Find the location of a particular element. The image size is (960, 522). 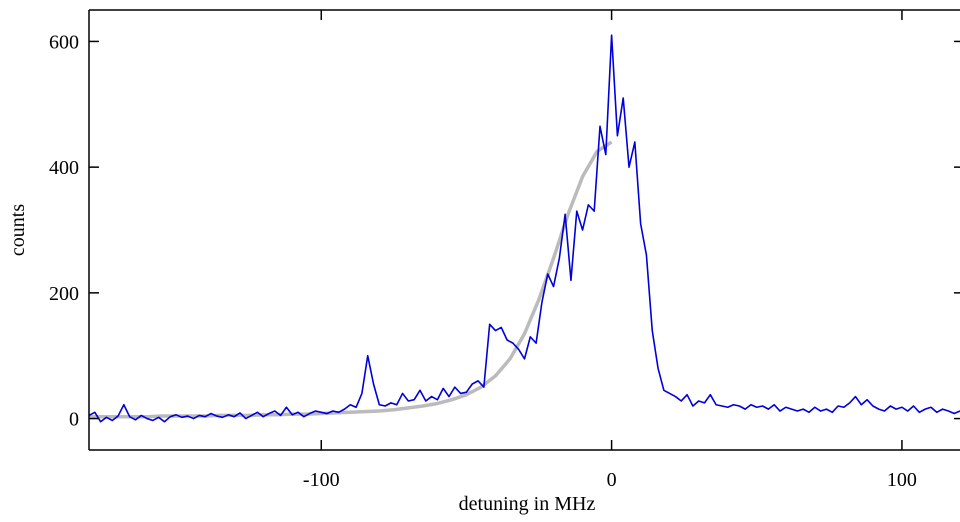

x-tick-label: -100 is located at coordinates (321, 480).